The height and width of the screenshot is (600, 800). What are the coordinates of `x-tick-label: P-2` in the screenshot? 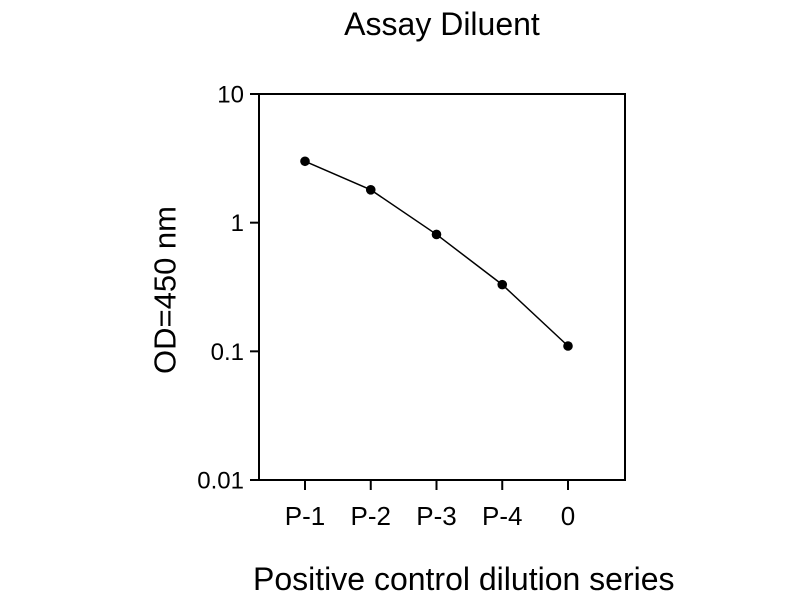 It's located at (371, 516).